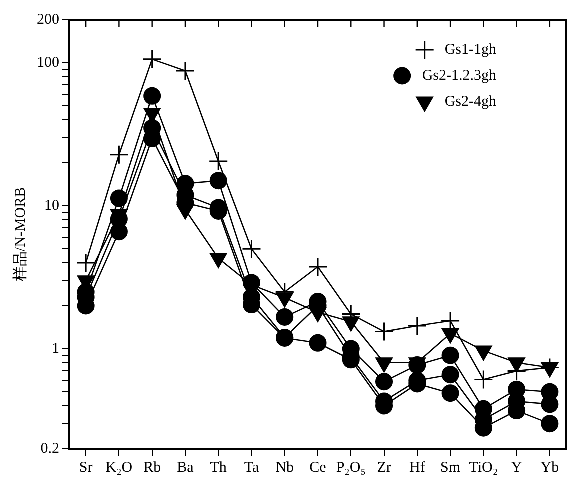  What do you see at coordinates (219, 468) in the screenshot?
I see `x-tick-label: Th` at bounding box center [219, 468].